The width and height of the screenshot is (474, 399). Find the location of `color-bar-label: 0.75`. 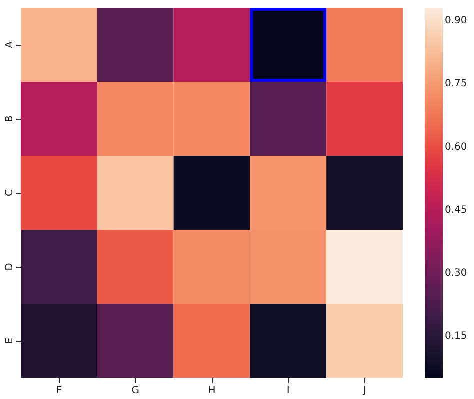

color-bar-label: 0.75 is located at coordinates (456, 84).